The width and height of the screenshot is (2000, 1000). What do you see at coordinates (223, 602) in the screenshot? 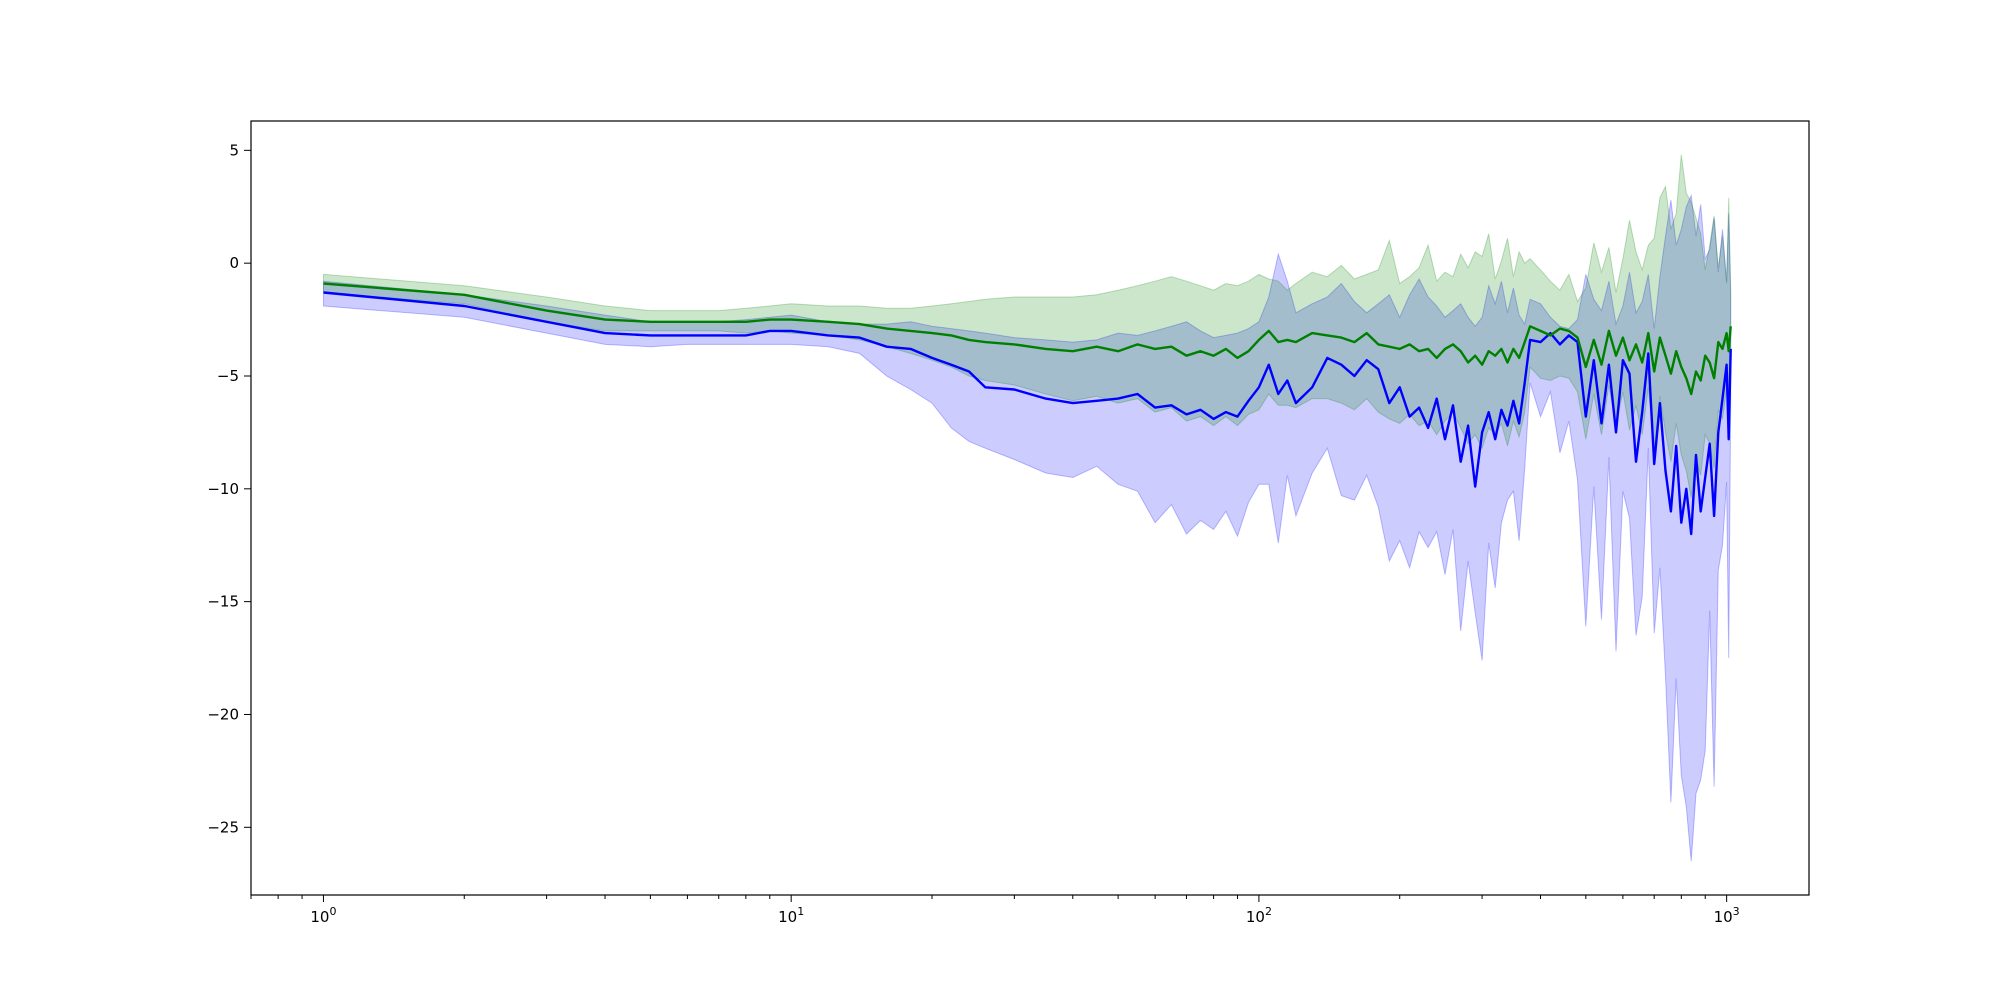
I see `y-tick-label: −15` at bounding box center [223, 602].